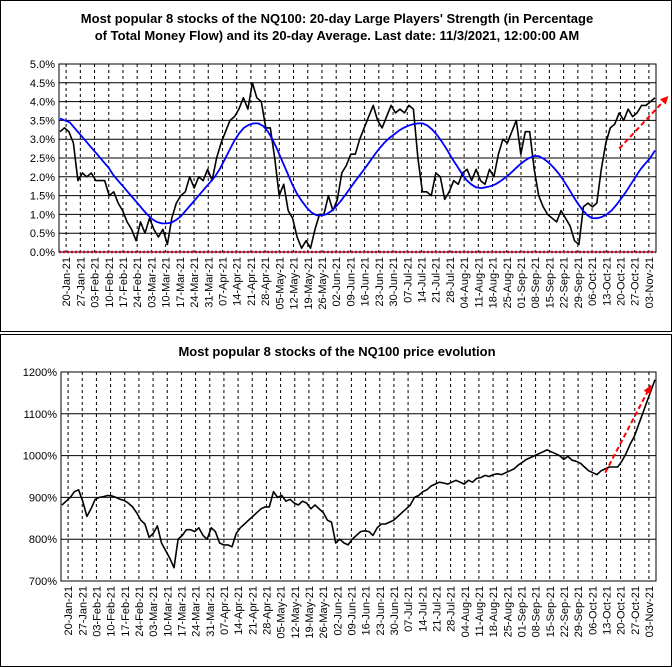 The width and height of the screenshot is (672, 668). I want to click on price-x-tick-label: 18-Aug-21, so click(494, 611).